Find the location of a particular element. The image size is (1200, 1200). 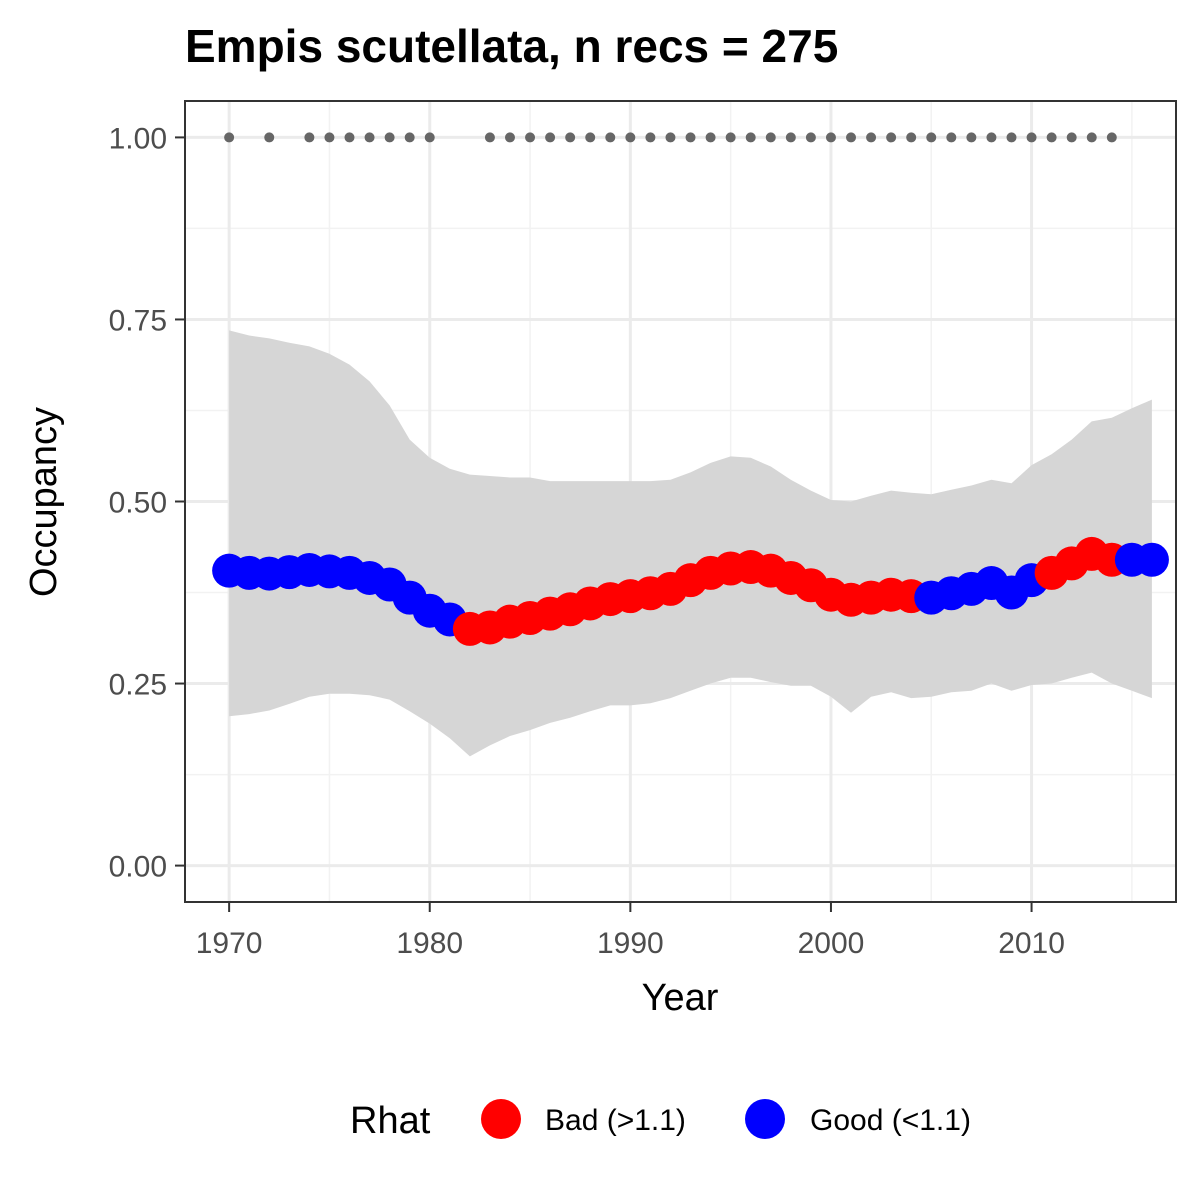

legend-label-bad: Bad (>1.1) is located at coordinates (615, 1120).